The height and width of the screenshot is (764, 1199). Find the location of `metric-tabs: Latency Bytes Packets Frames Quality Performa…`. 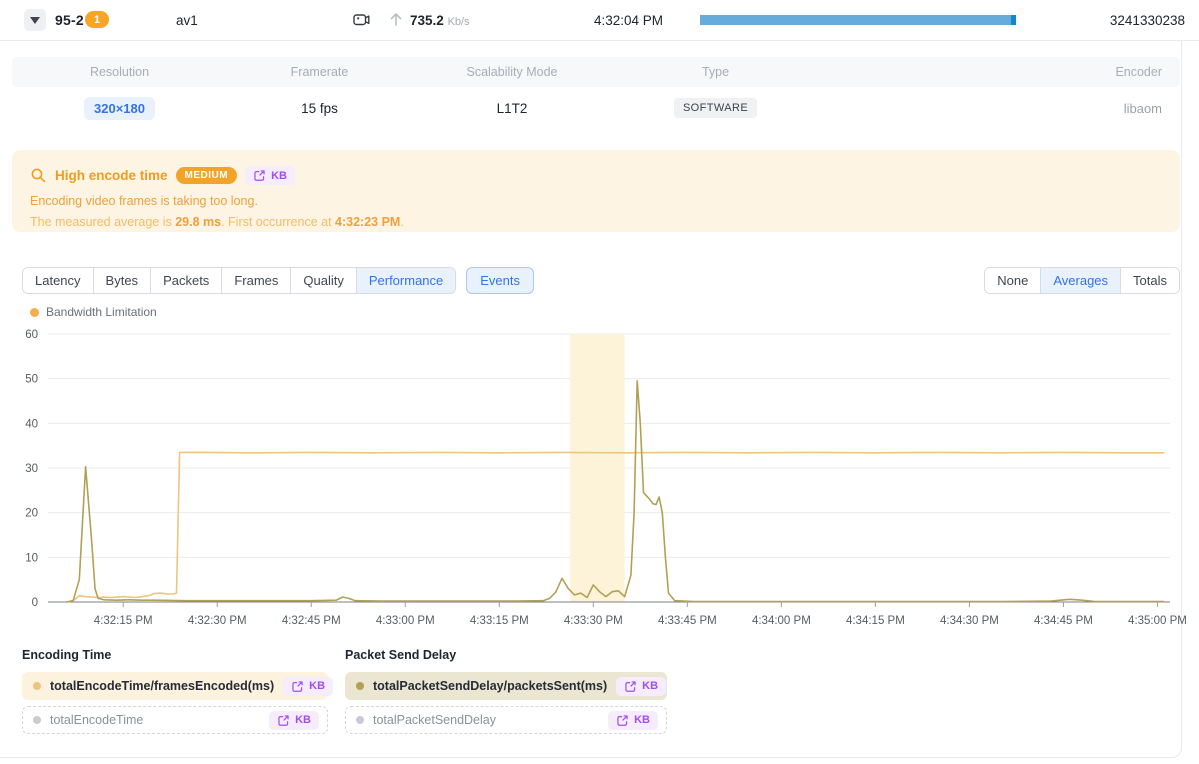

metric-tabs: Latency Bytes Packets Frames Quality Performa… is located at coordinates (239, 280).